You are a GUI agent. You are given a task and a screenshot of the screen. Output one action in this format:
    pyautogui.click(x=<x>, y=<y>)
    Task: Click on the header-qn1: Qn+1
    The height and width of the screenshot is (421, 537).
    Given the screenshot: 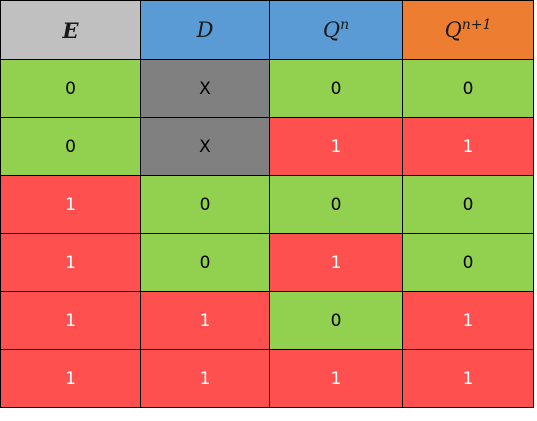 What is the action you would take?
    pyautogui.click(x=468, y=30)
    